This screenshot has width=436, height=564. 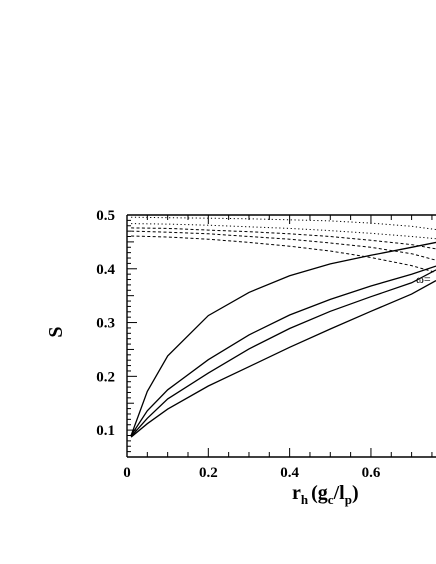 I want to click on x-tick-label: 0.4, so click(x=289, y=473).